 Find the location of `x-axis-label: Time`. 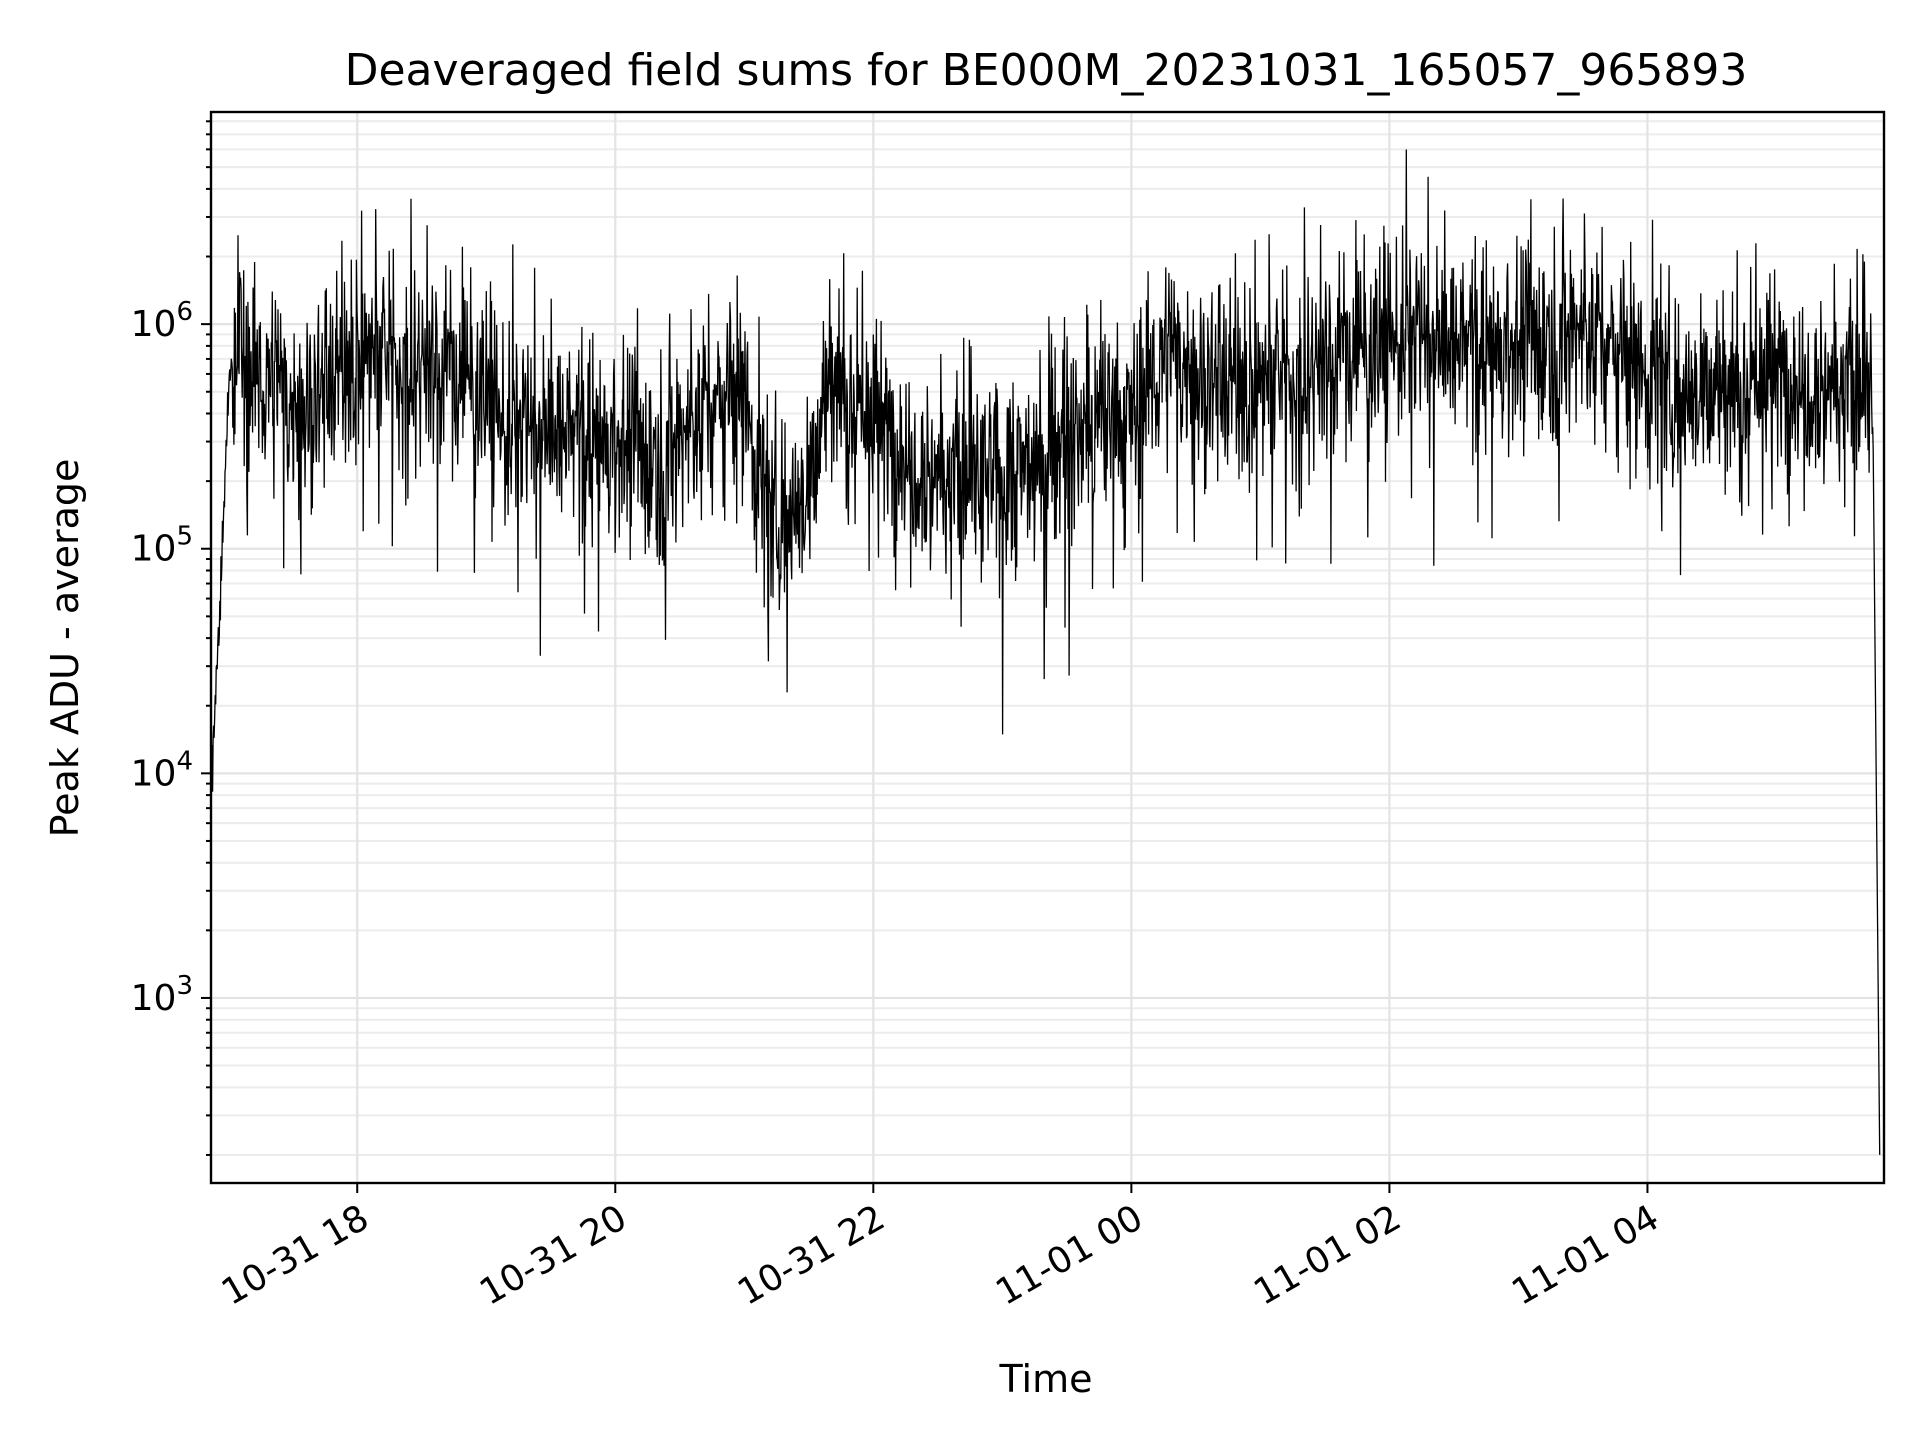

x-axis-label: Time is located at coordinates (1046, 1379).